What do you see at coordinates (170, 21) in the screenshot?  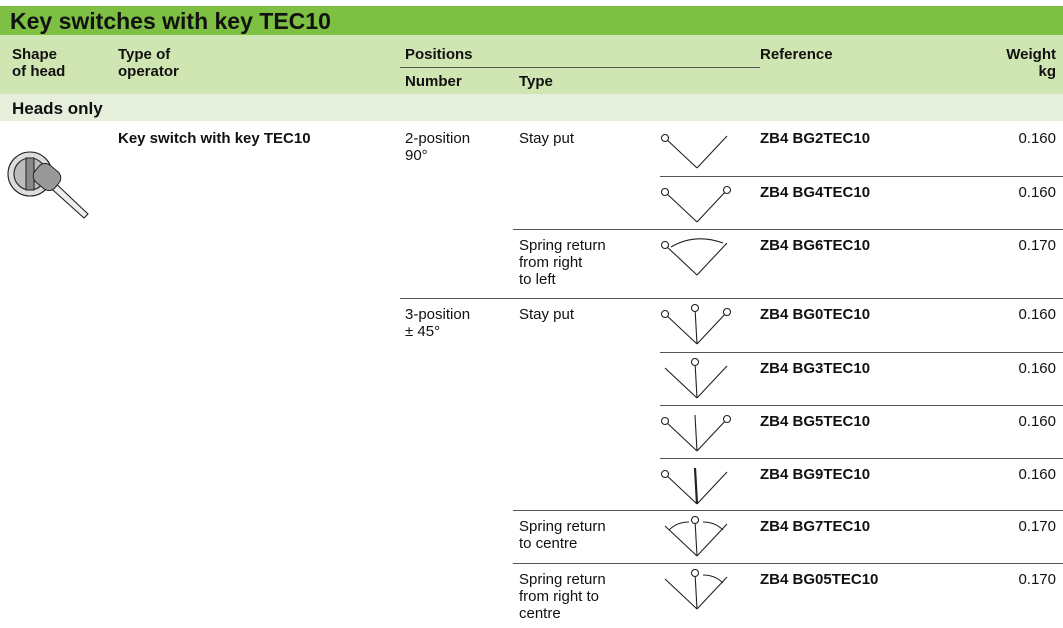 I see `title: Key switches with key TEC10` at bounding box center [170, 21].